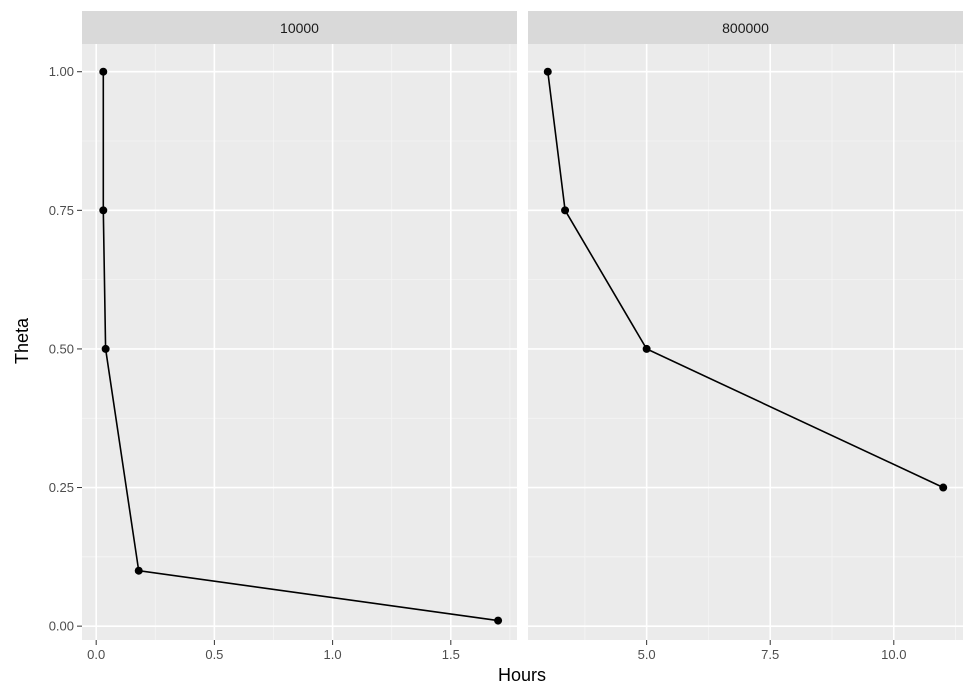 The height and width of the screenshot is (696, 975). I want to click on y-tick-label: 0.50, so click(61, 348).